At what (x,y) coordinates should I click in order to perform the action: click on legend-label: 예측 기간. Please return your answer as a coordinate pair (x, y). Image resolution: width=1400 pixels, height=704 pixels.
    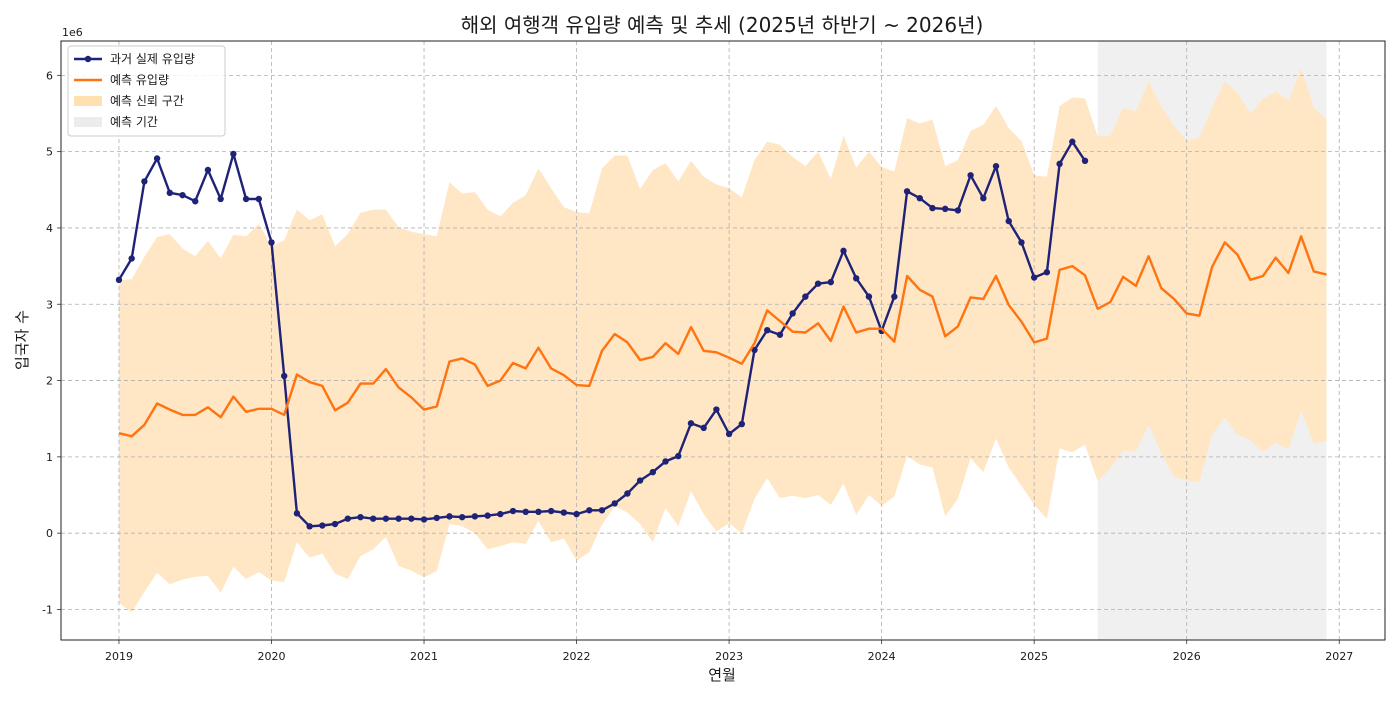
    Looking at the image, I should click on (134, 122).